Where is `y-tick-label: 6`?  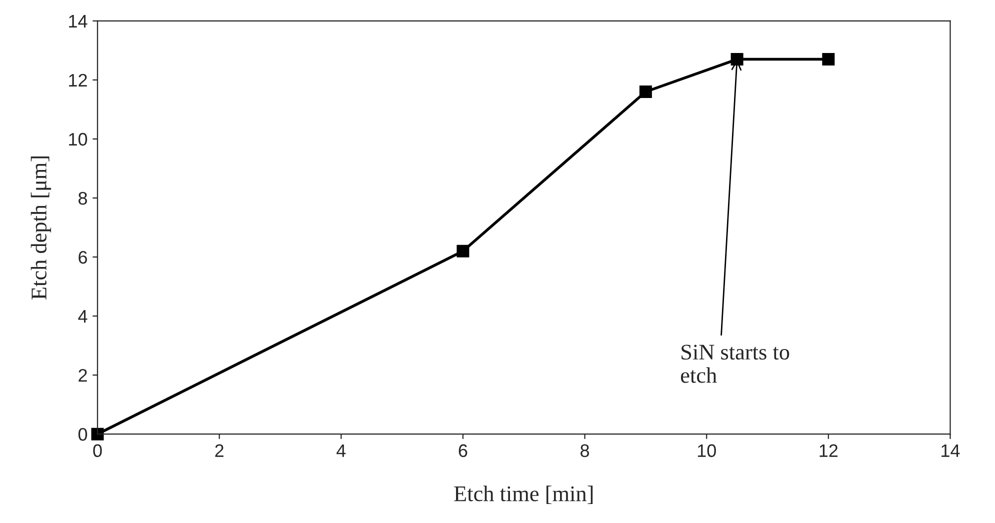
y-tick-label: 6 is located at coordinates (82, 257).